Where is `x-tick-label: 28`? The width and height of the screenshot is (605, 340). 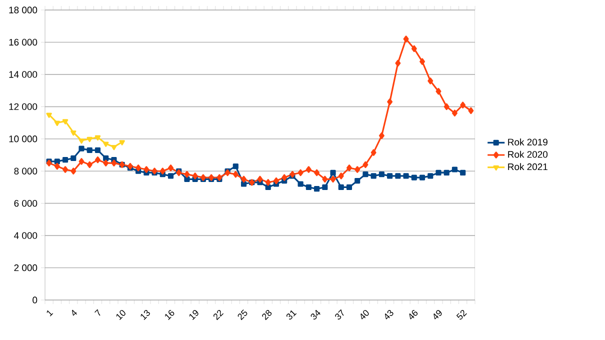
x-tick-label: 28 is located at coordinates (267, 315).